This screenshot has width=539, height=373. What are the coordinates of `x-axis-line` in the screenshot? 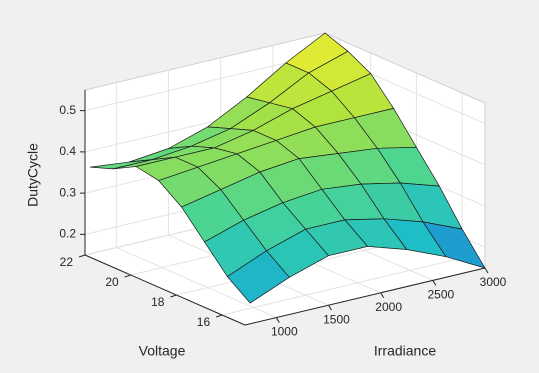 It's located at (365, 296).